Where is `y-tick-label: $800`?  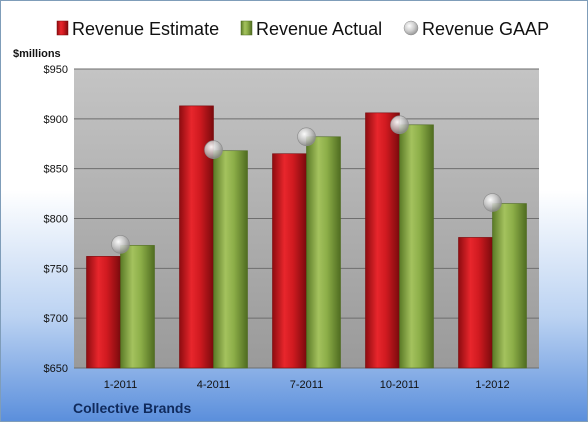 y-tick-label: $800 is located at coordinates (56, 220).